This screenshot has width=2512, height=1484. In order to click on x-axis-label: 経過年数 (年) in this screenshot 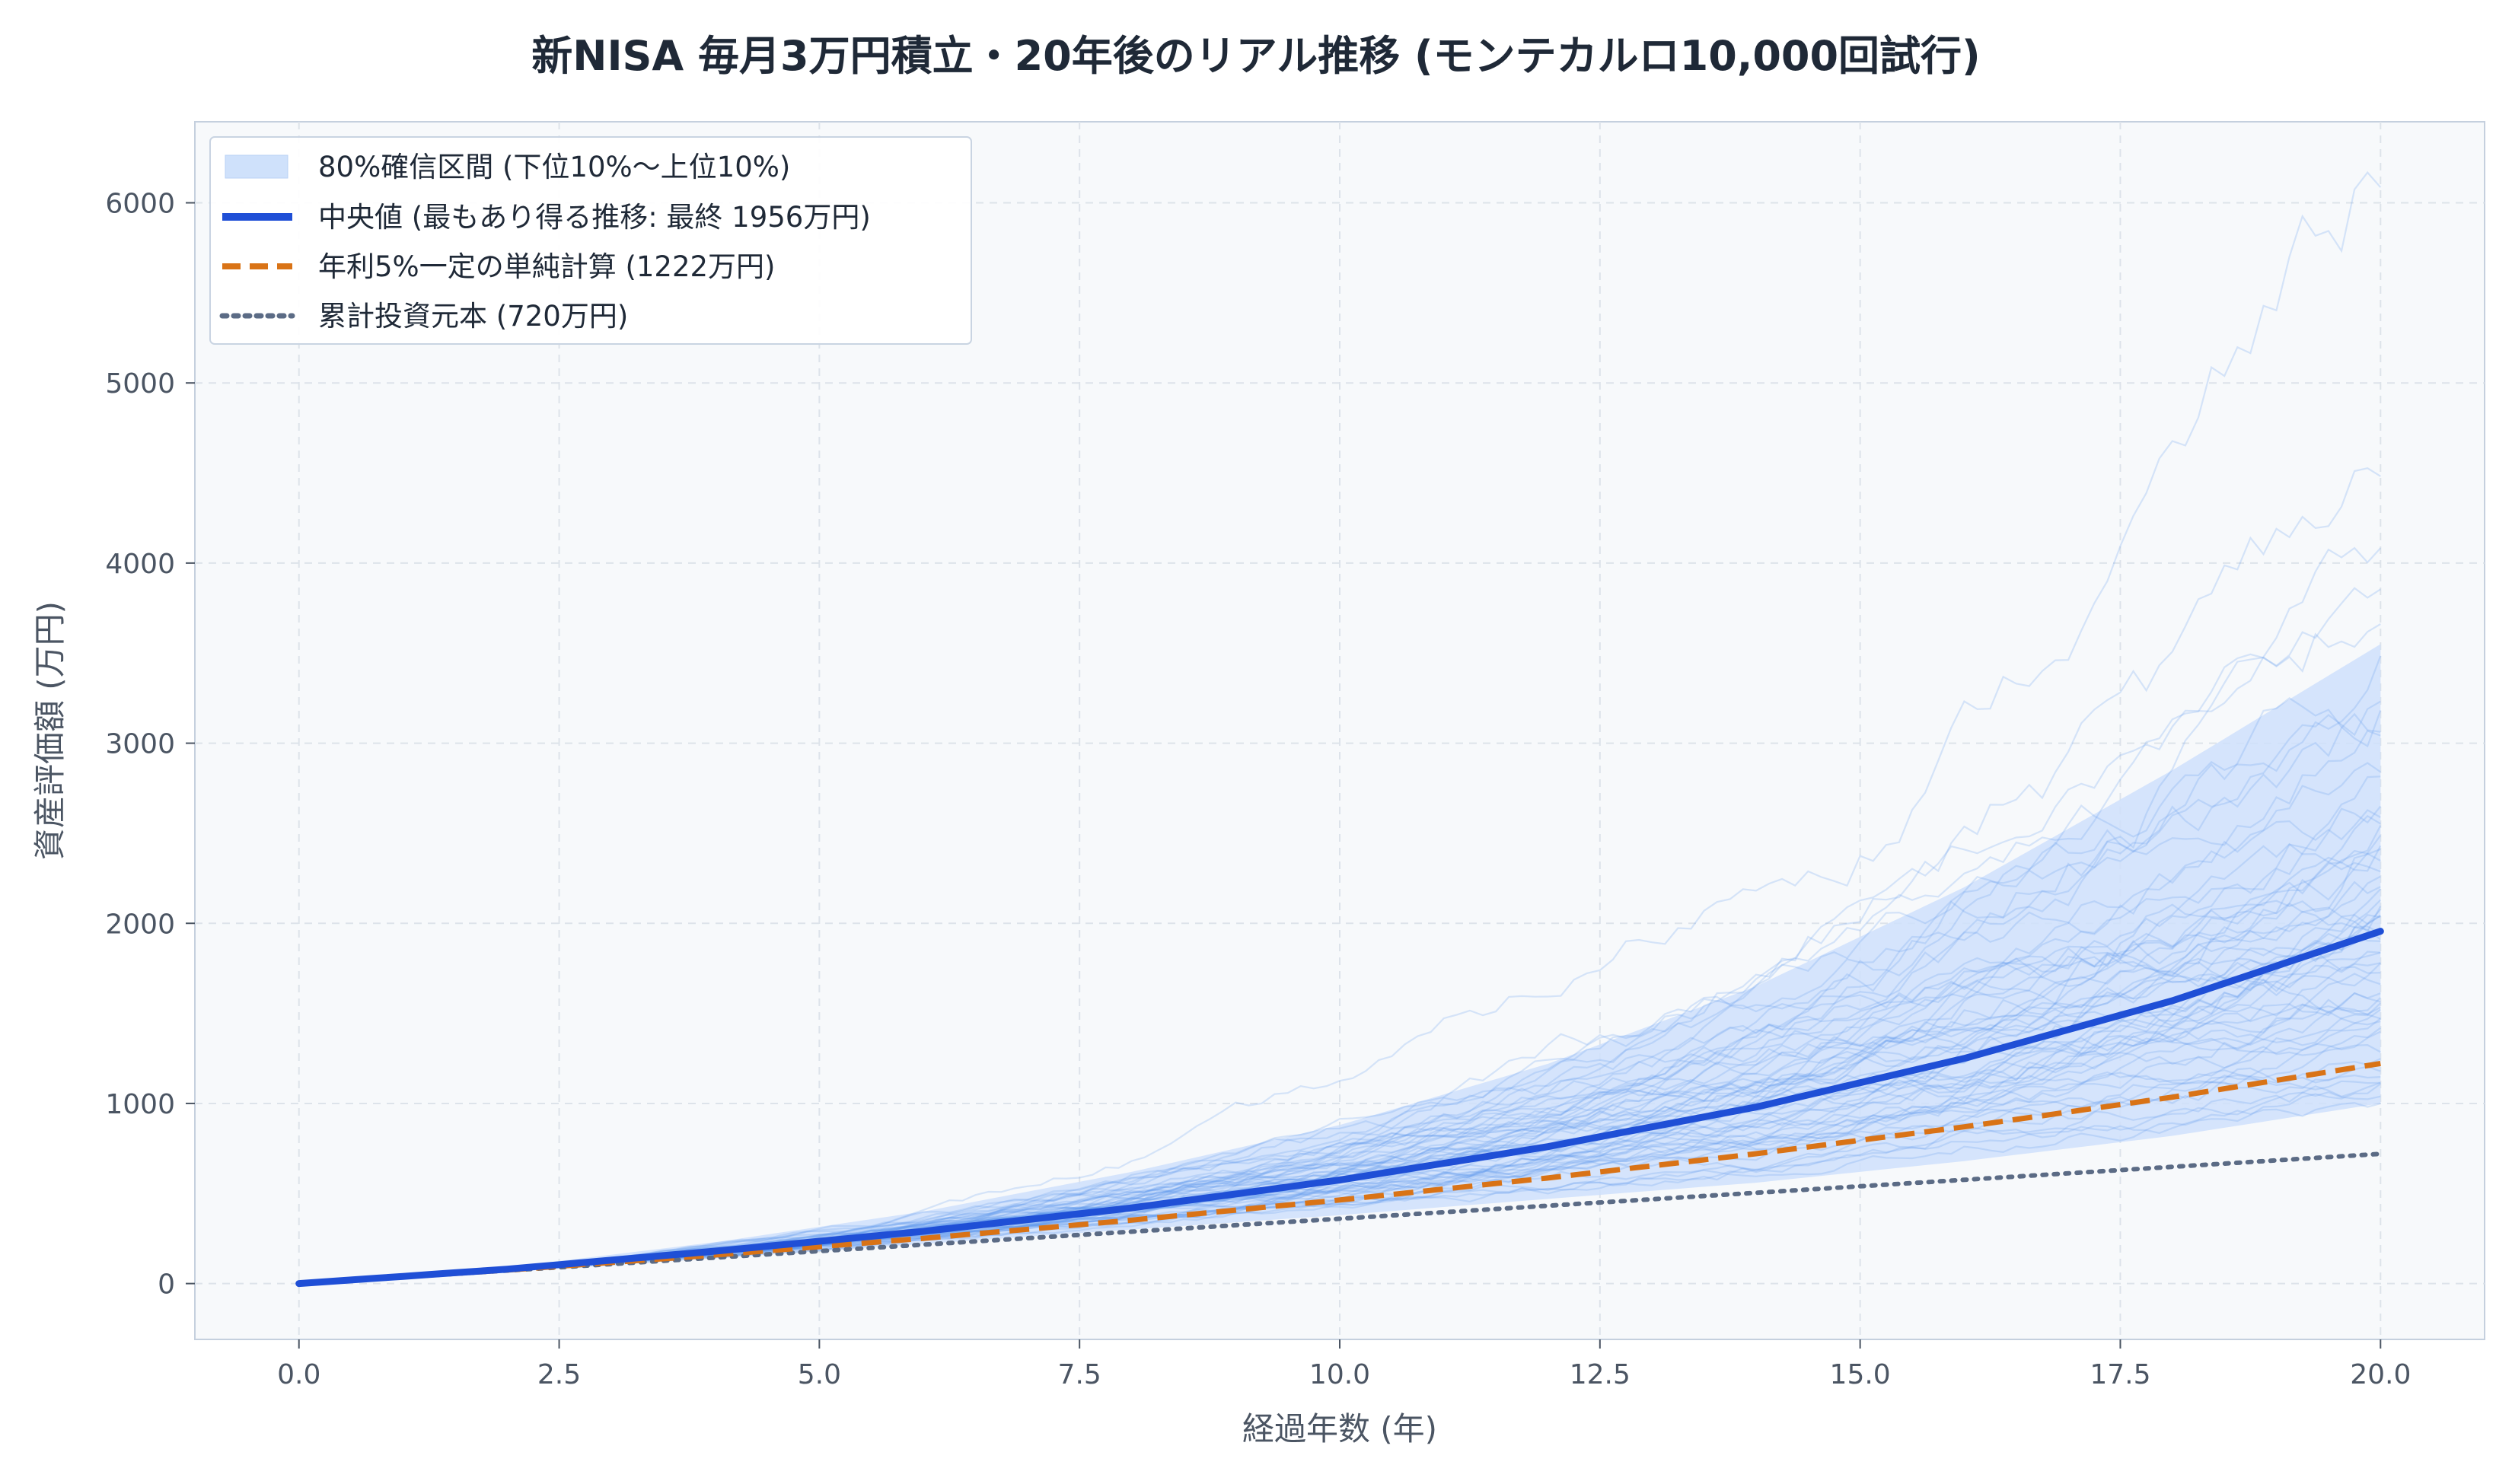, I will do `click(1339, 1428)`.